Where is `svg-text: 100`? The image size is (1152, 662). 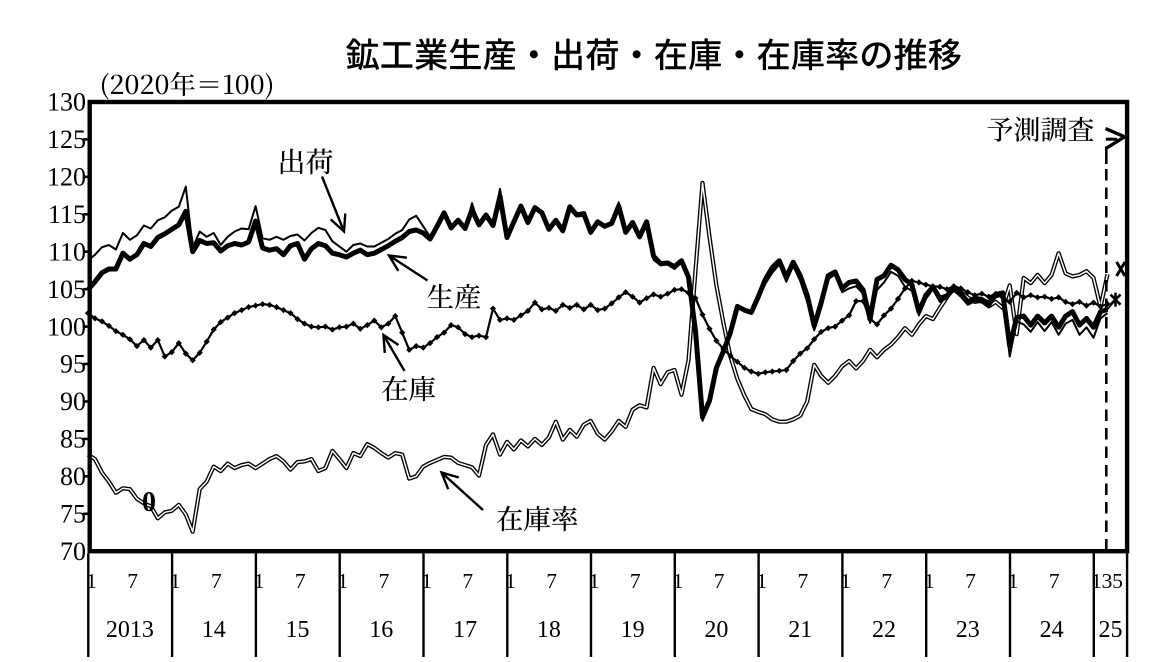 svg-text: 100 is located at coordinates (66, 326).